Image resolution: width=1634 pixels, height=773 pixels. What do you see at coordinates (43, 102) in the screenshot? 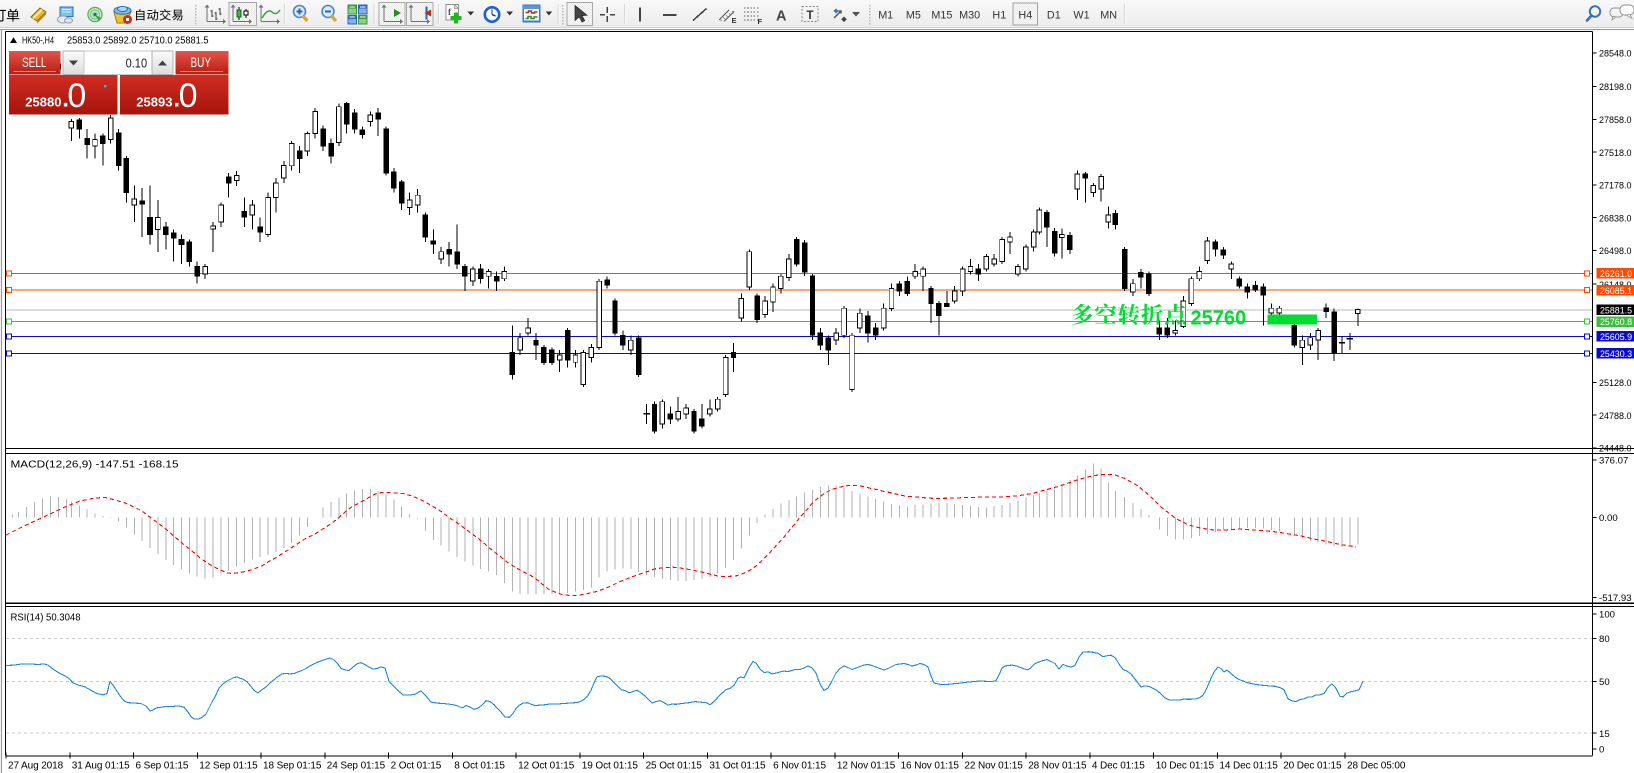
I see `svg-text: 25880` at bounding box center [43, 102].